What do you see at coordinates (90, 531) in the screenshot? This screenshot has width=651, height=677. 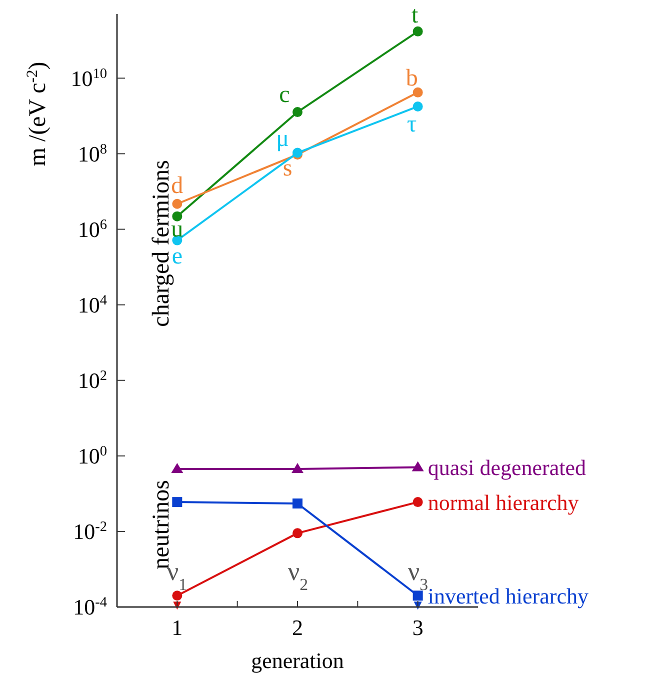 I see `y-tick-label: 10$^{-2}$` at bounding box center [90, 531].